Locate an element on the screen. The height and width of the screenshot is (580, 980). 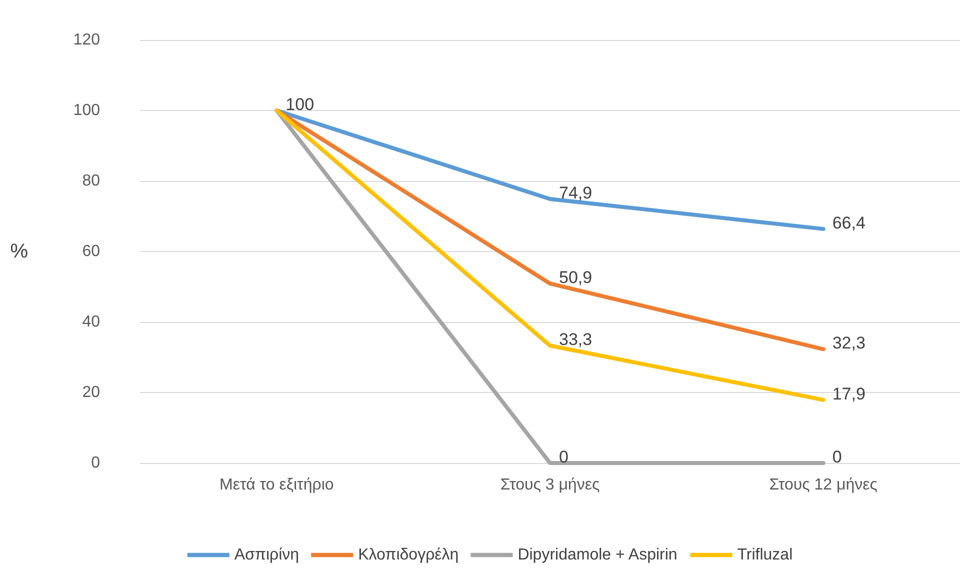
y-tick-label: 0 is located at coordinates (95, 463).